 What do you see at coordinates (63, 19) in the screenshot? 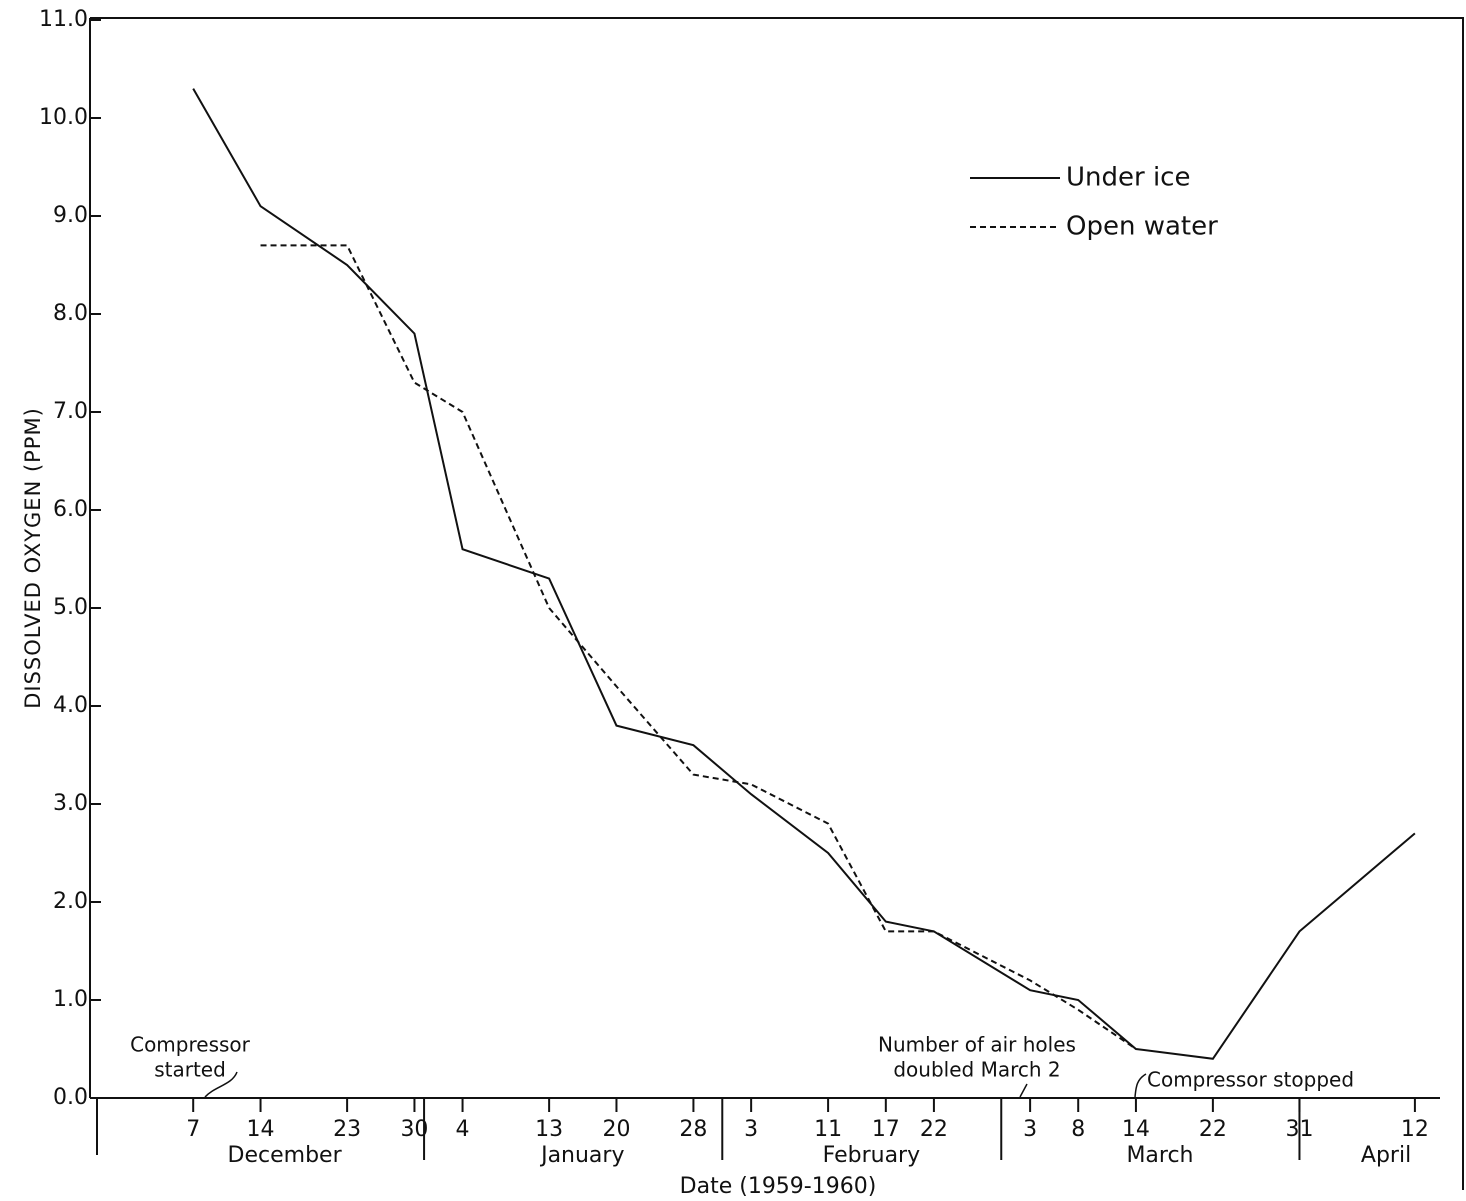
I see `y-tick-label: 11.0` at bounding box center [63, 19].